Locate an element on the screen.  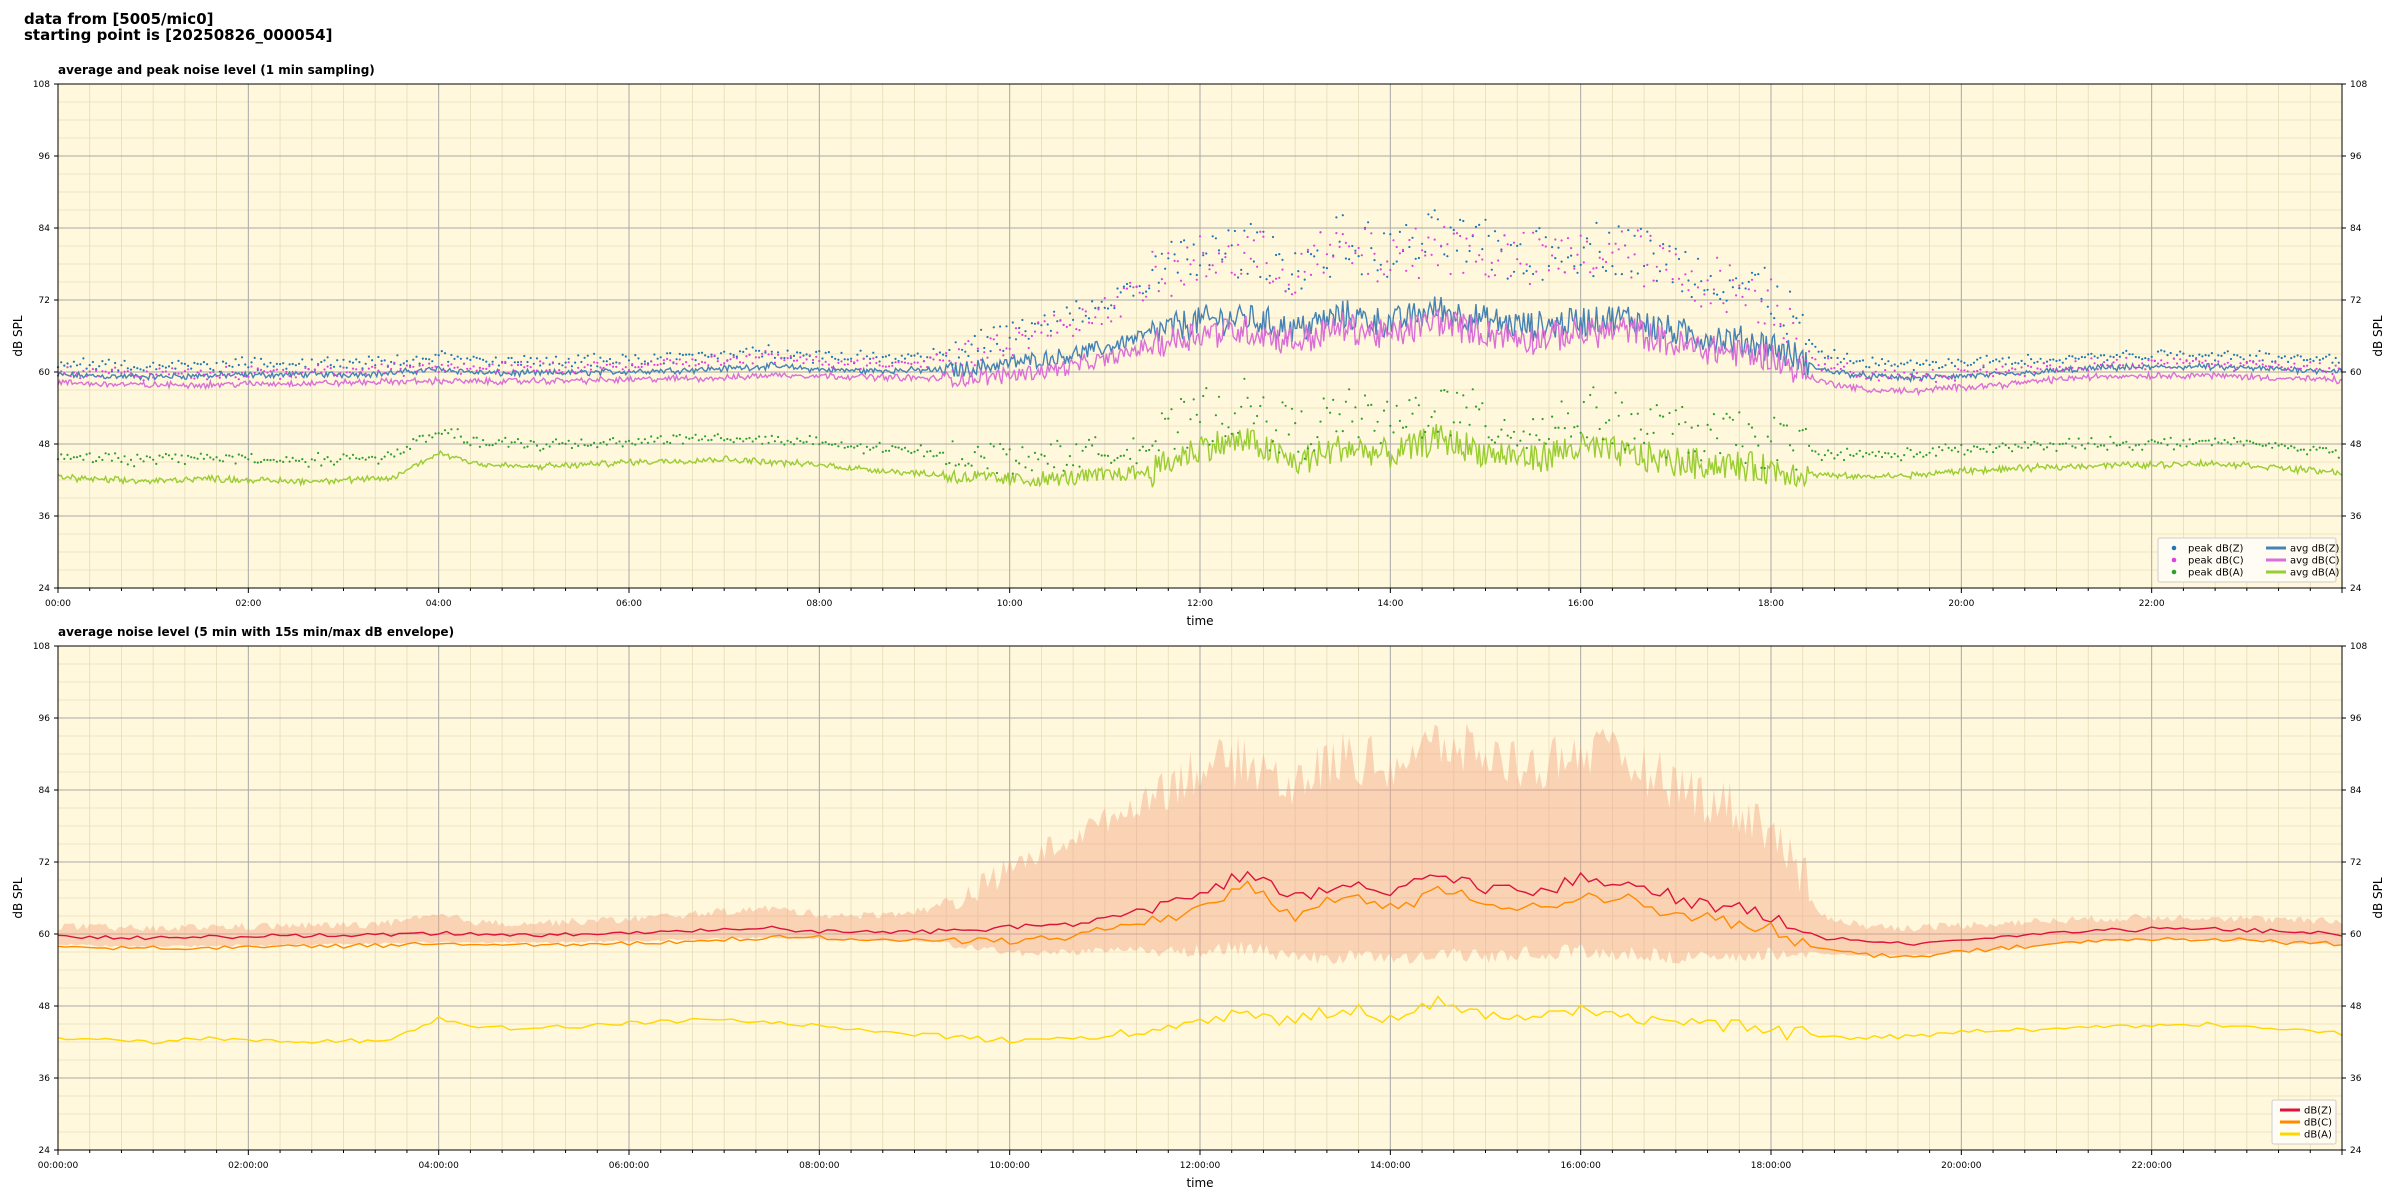
y-tick-label-right: 108 is located at coordinates (2358, 647).